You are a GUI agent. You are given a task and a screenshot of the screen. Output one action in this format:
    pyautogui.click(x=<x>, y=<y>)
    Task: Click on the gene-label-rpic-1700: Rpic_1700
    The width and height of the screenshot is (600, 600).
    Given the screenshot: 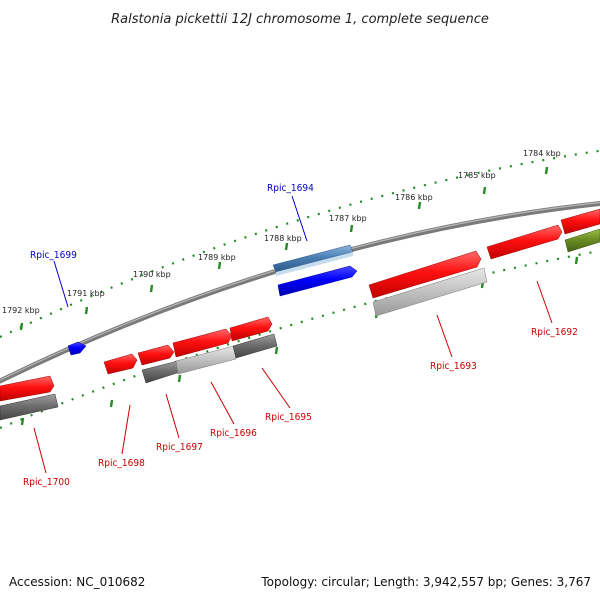 What is the action you would take?
    pyautogui.click(x=46, y=482)
    